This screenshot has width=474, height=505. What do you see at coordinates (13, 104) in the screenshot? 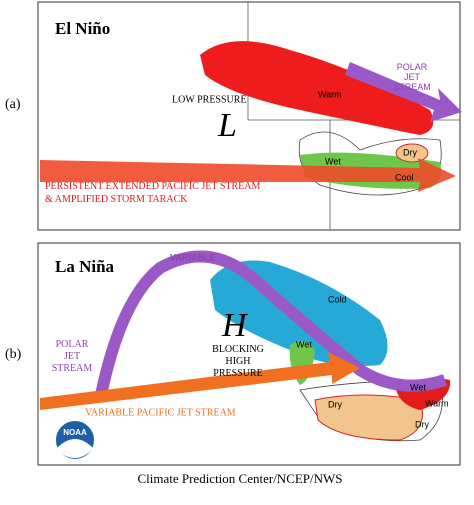
I see `panel-label: (a)` at bounding box center [13, 104].